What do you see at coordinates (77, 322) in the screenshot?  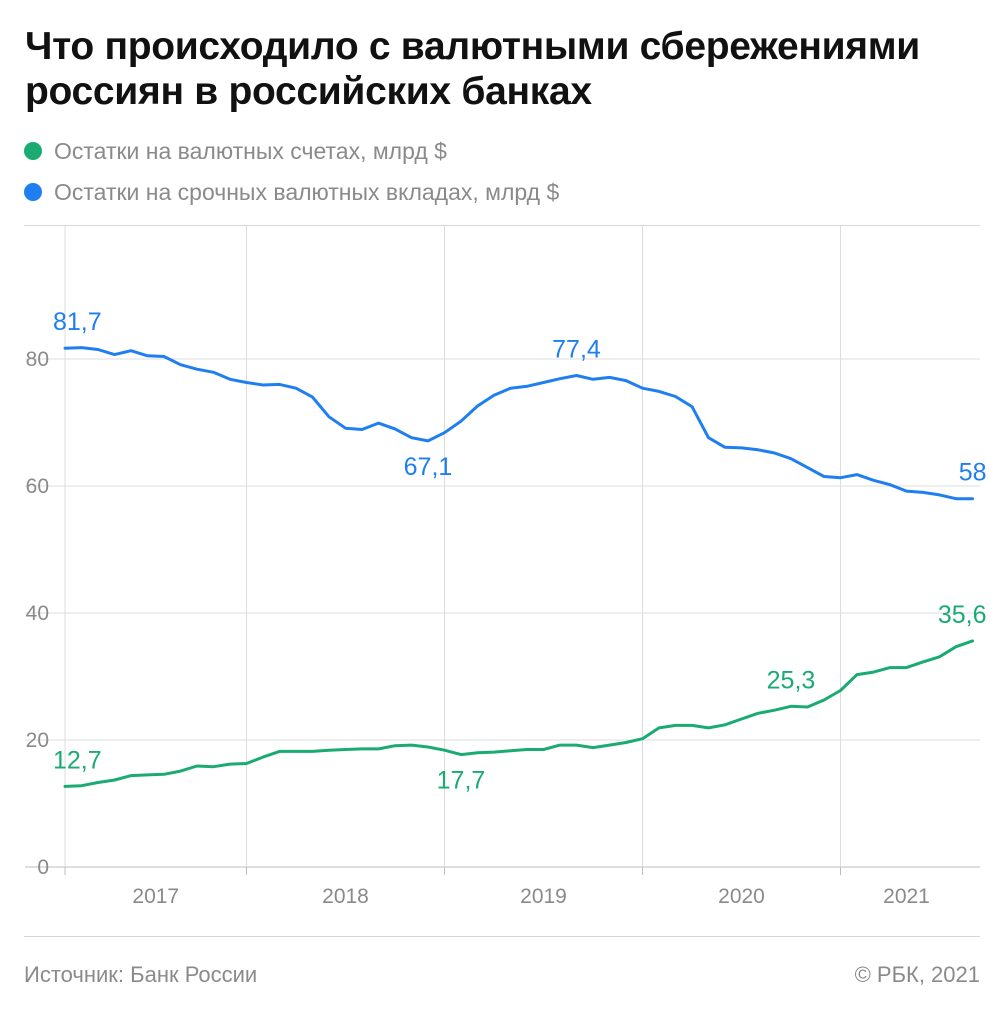 I see `data-label-1-0: 81,7` at bounding box center [77, 322].